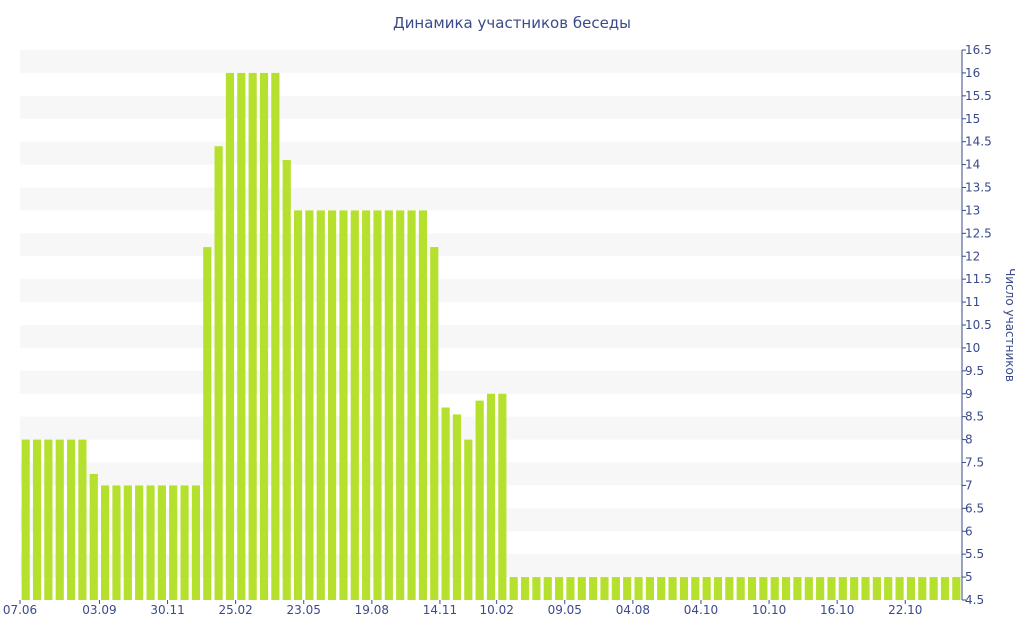 The width and height of the screenshot is (1024, 640). What do you see at coordinates (972, 348) in the screenshot?
I see `y-tick-label: 10` at bounding box center [972, 348].